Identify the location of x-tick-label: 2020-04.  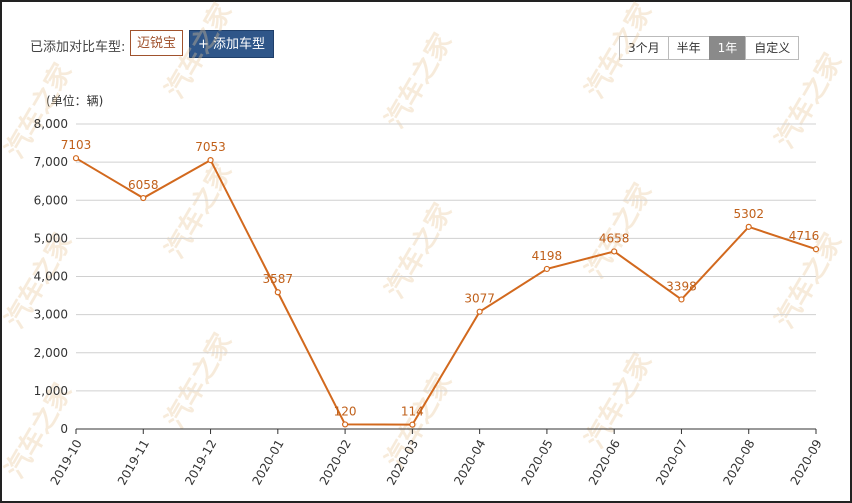
(469, 462).